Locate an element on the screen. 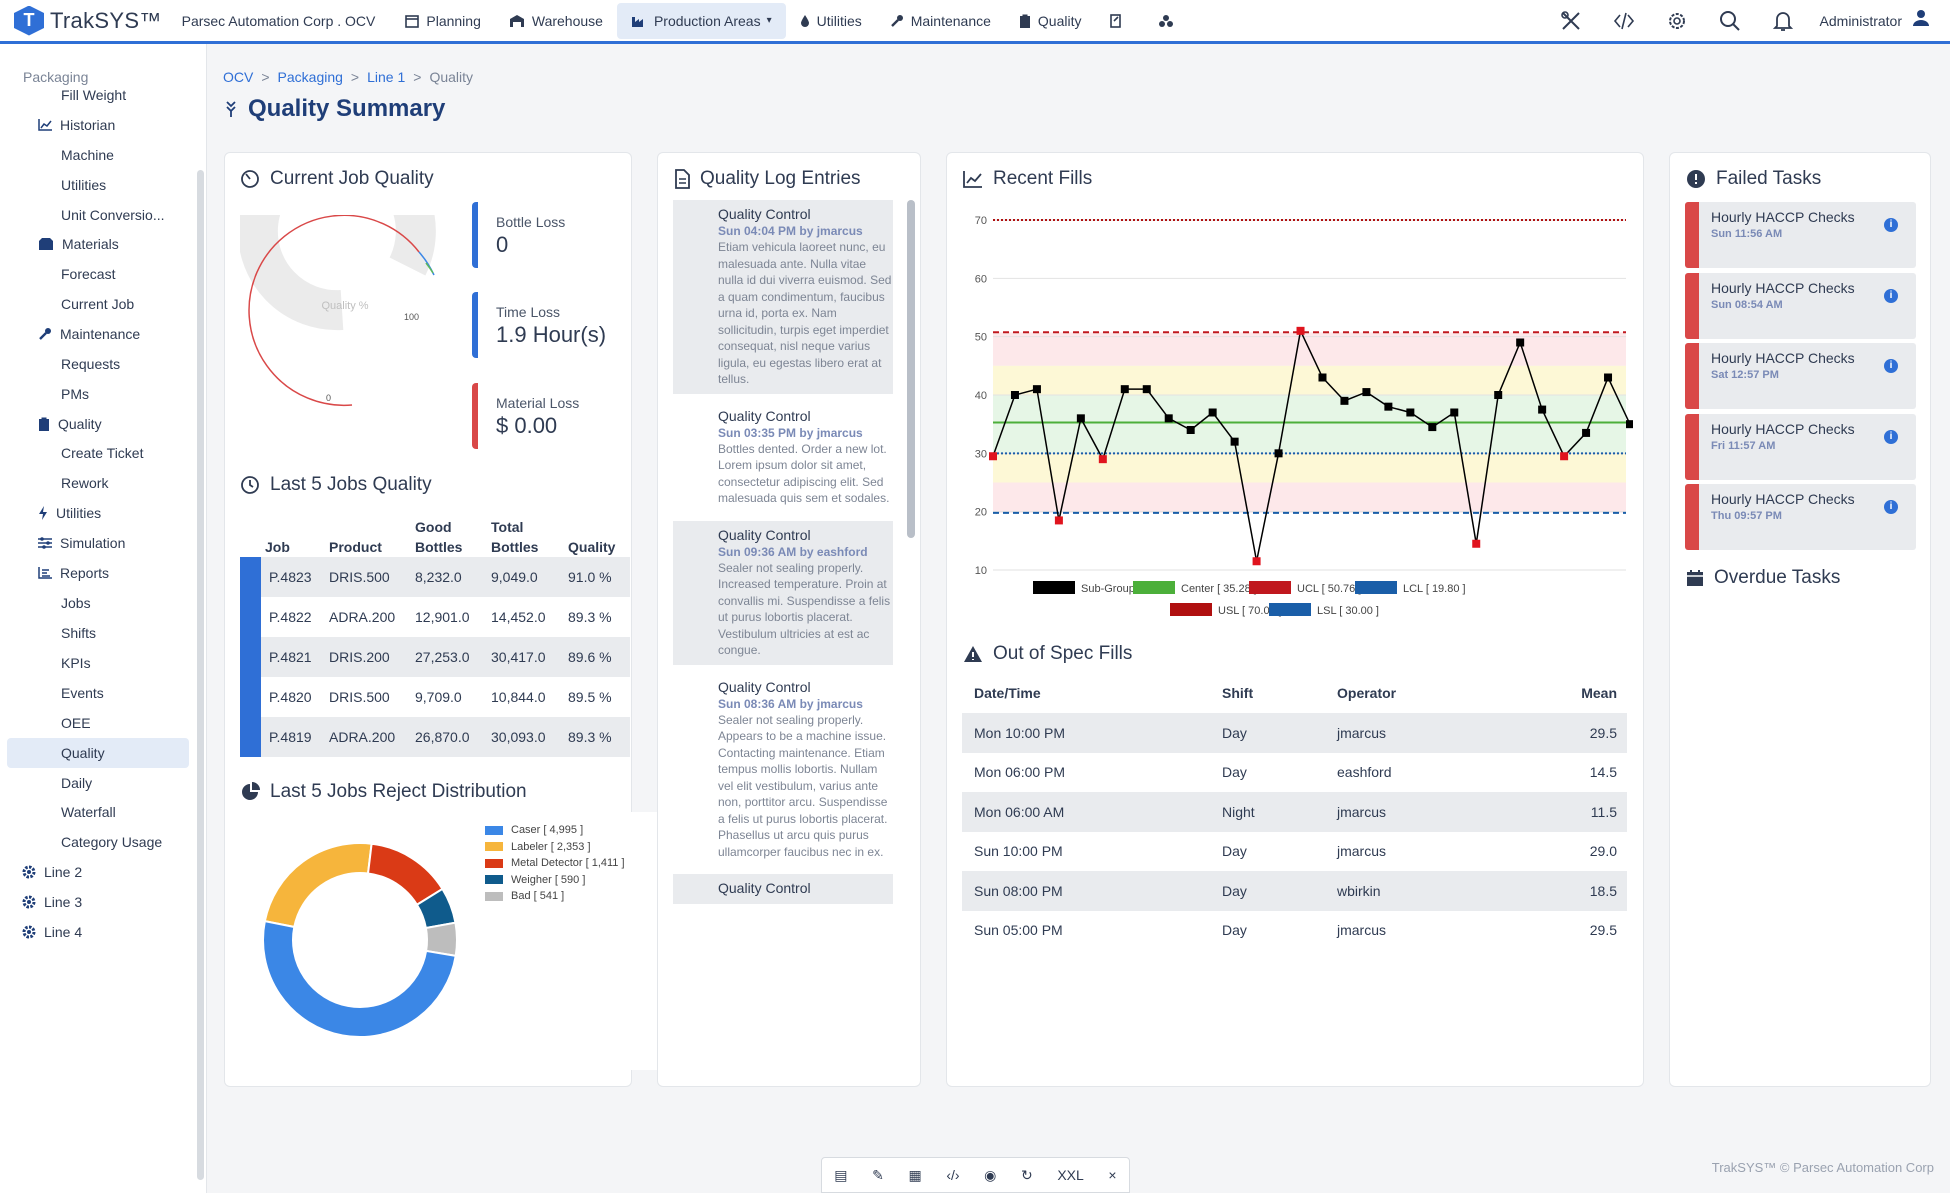 This screenshot has width=1950, height=1193. sidebar-item-quality: Quality is located at coordinates (70, 424).